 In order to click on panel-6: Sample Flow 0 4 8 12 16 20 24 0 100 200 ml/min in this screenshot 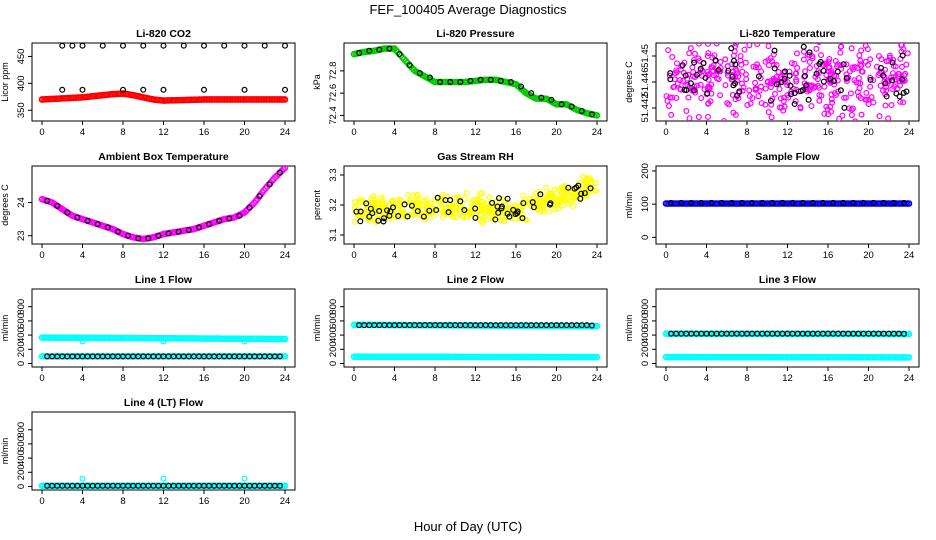, I will do `click(772, 206)`.